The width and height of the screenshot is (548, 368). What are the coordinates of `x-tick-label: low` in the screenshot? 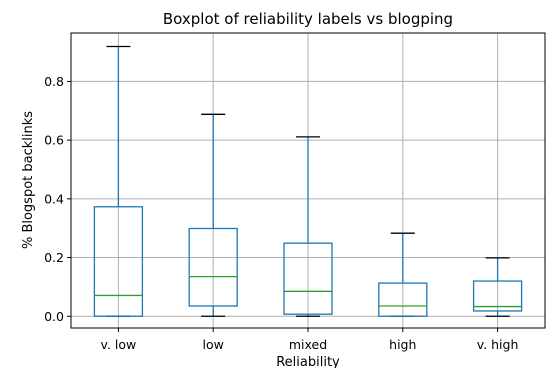 It's located at (213, 344).